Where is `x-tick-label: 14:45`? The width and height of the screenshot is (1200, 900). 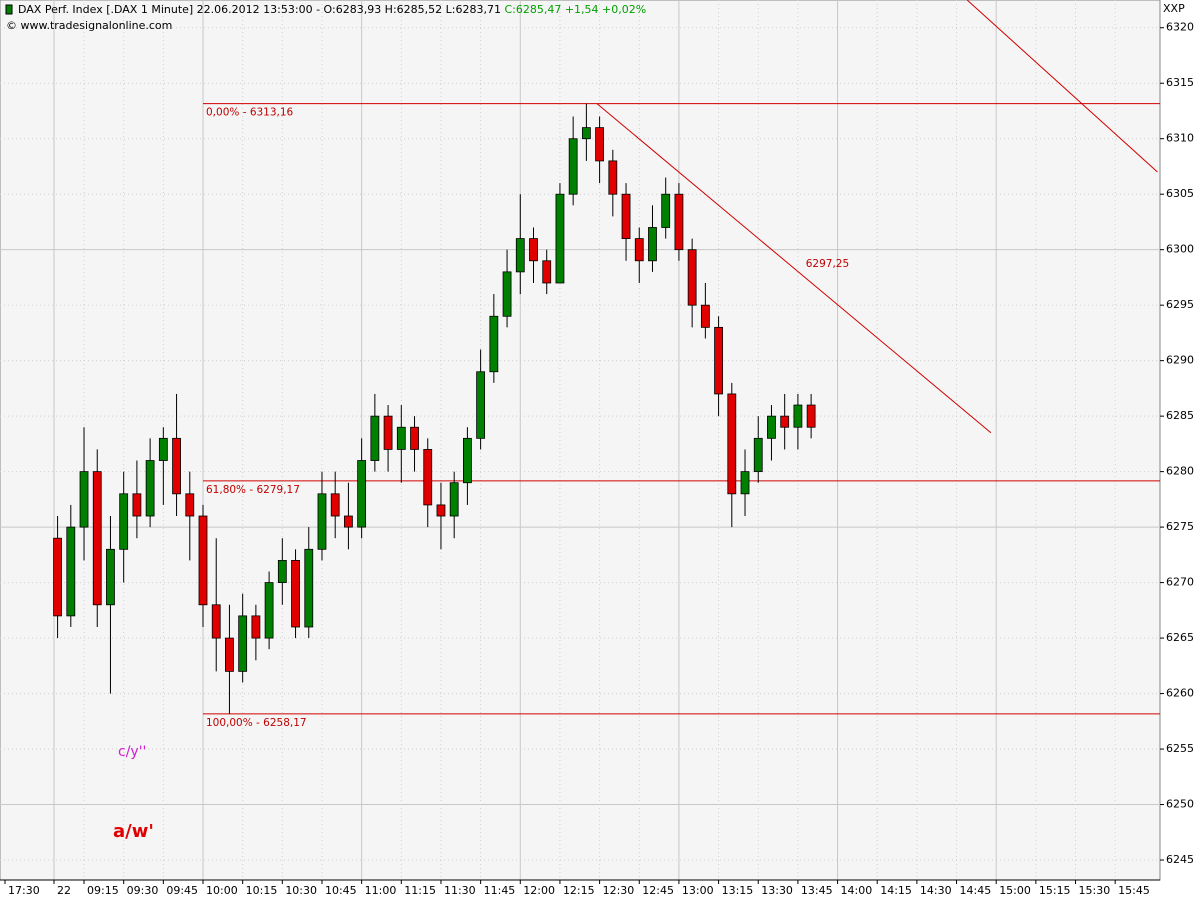 x-tick-label: 14:45 is located at coordinates (976, 890).